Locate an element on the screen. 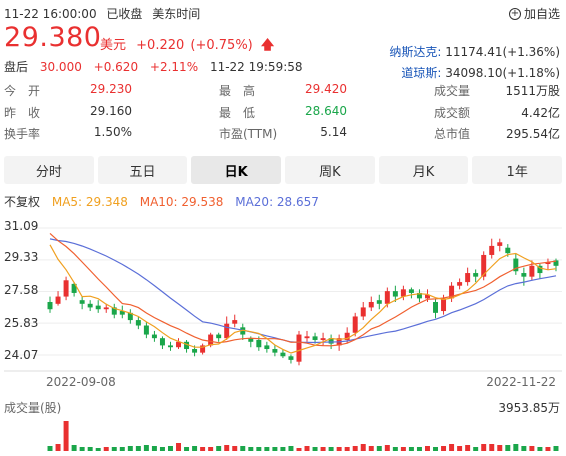  add-watchlist-button: + 加自选 is located at coordinates (534, 13).